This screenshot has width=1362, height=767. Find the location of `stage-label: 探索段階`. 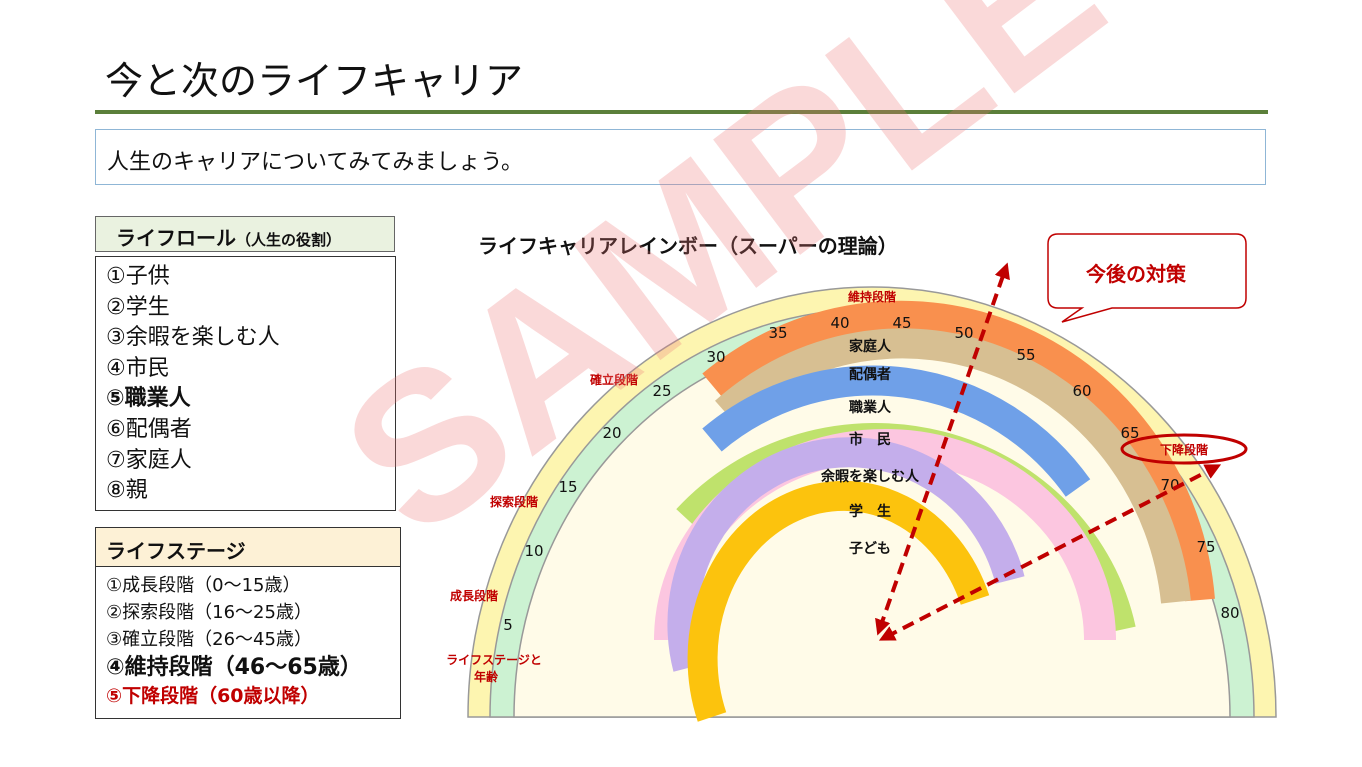

stage-label: 探索段階 is located at coordinates (514, 501).